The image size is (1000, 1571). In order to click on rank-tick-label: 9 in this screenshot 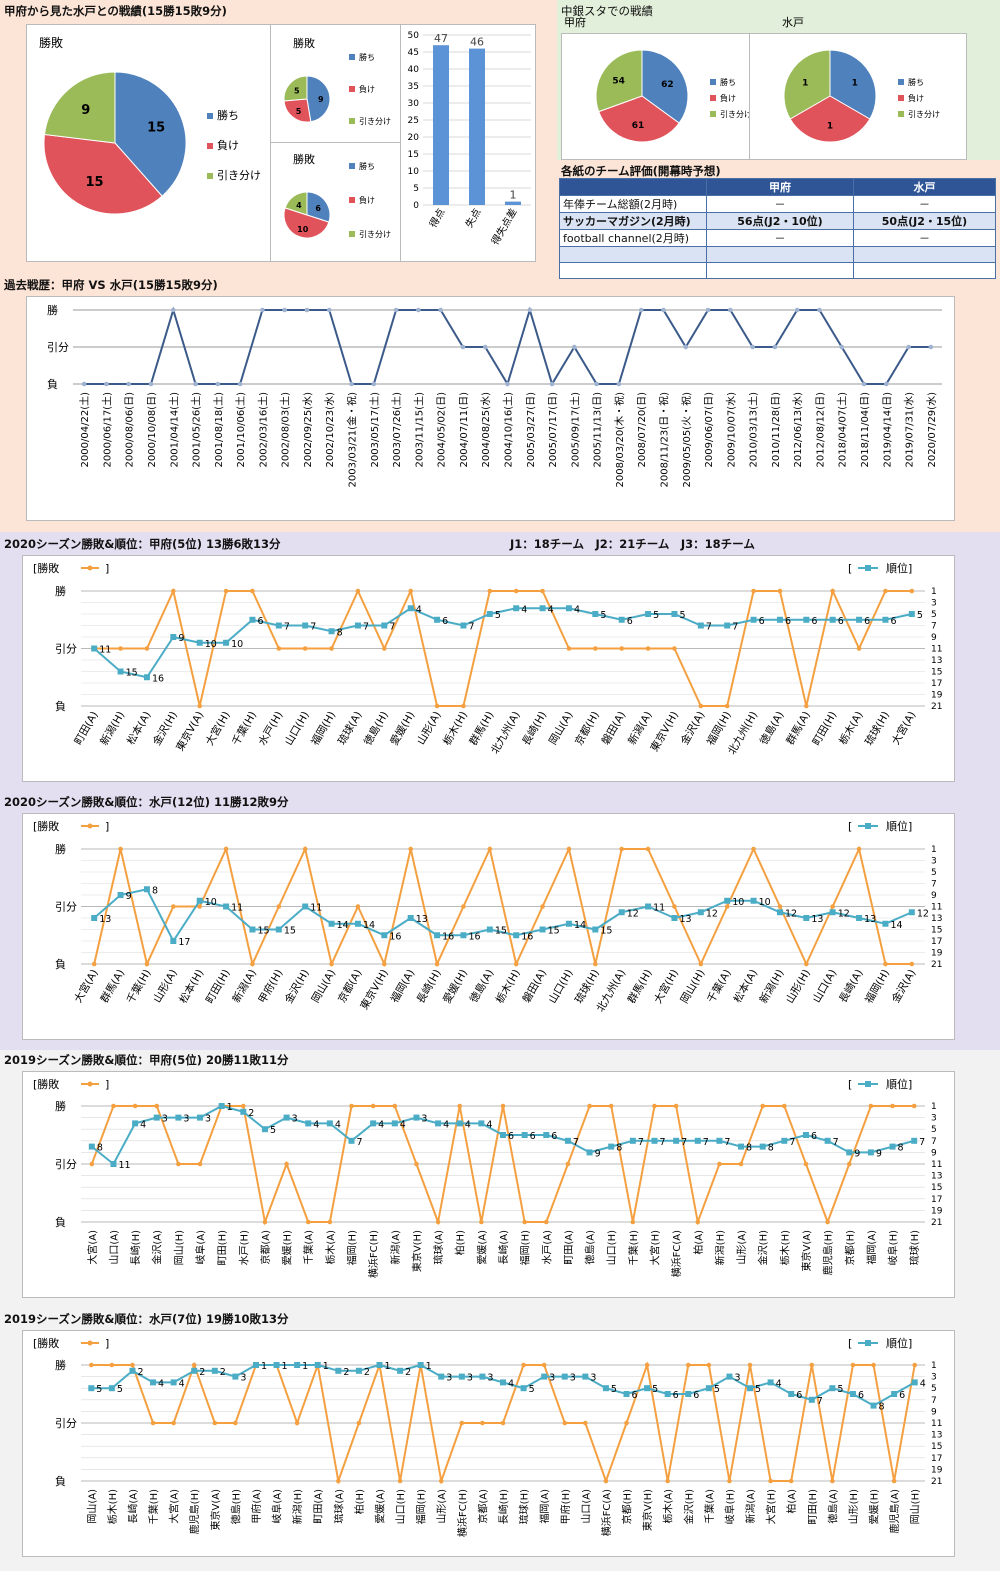, I will do `click(934, 1153)`.